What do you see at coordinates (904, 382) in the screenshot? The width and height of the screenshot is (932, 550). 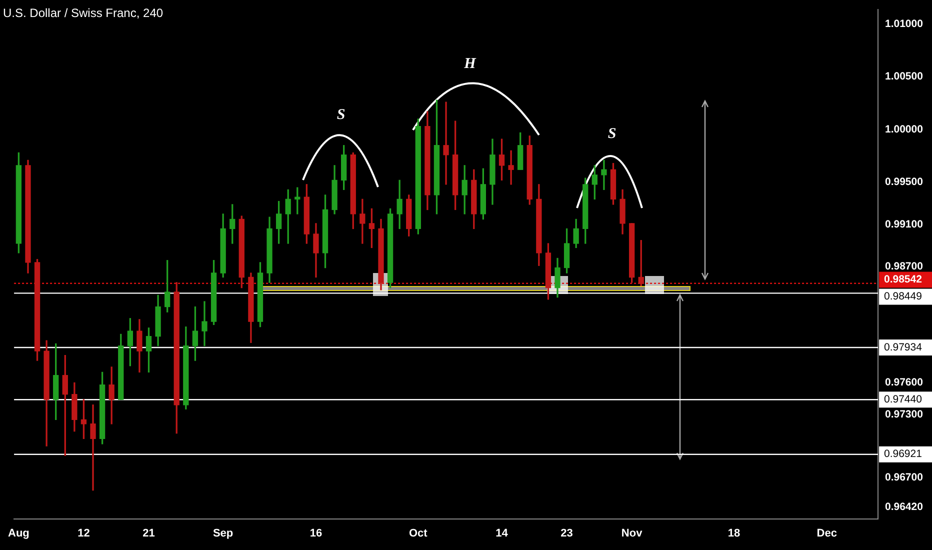 I see `y-tick-label: 0.97600` at bounding box center [904, 382].